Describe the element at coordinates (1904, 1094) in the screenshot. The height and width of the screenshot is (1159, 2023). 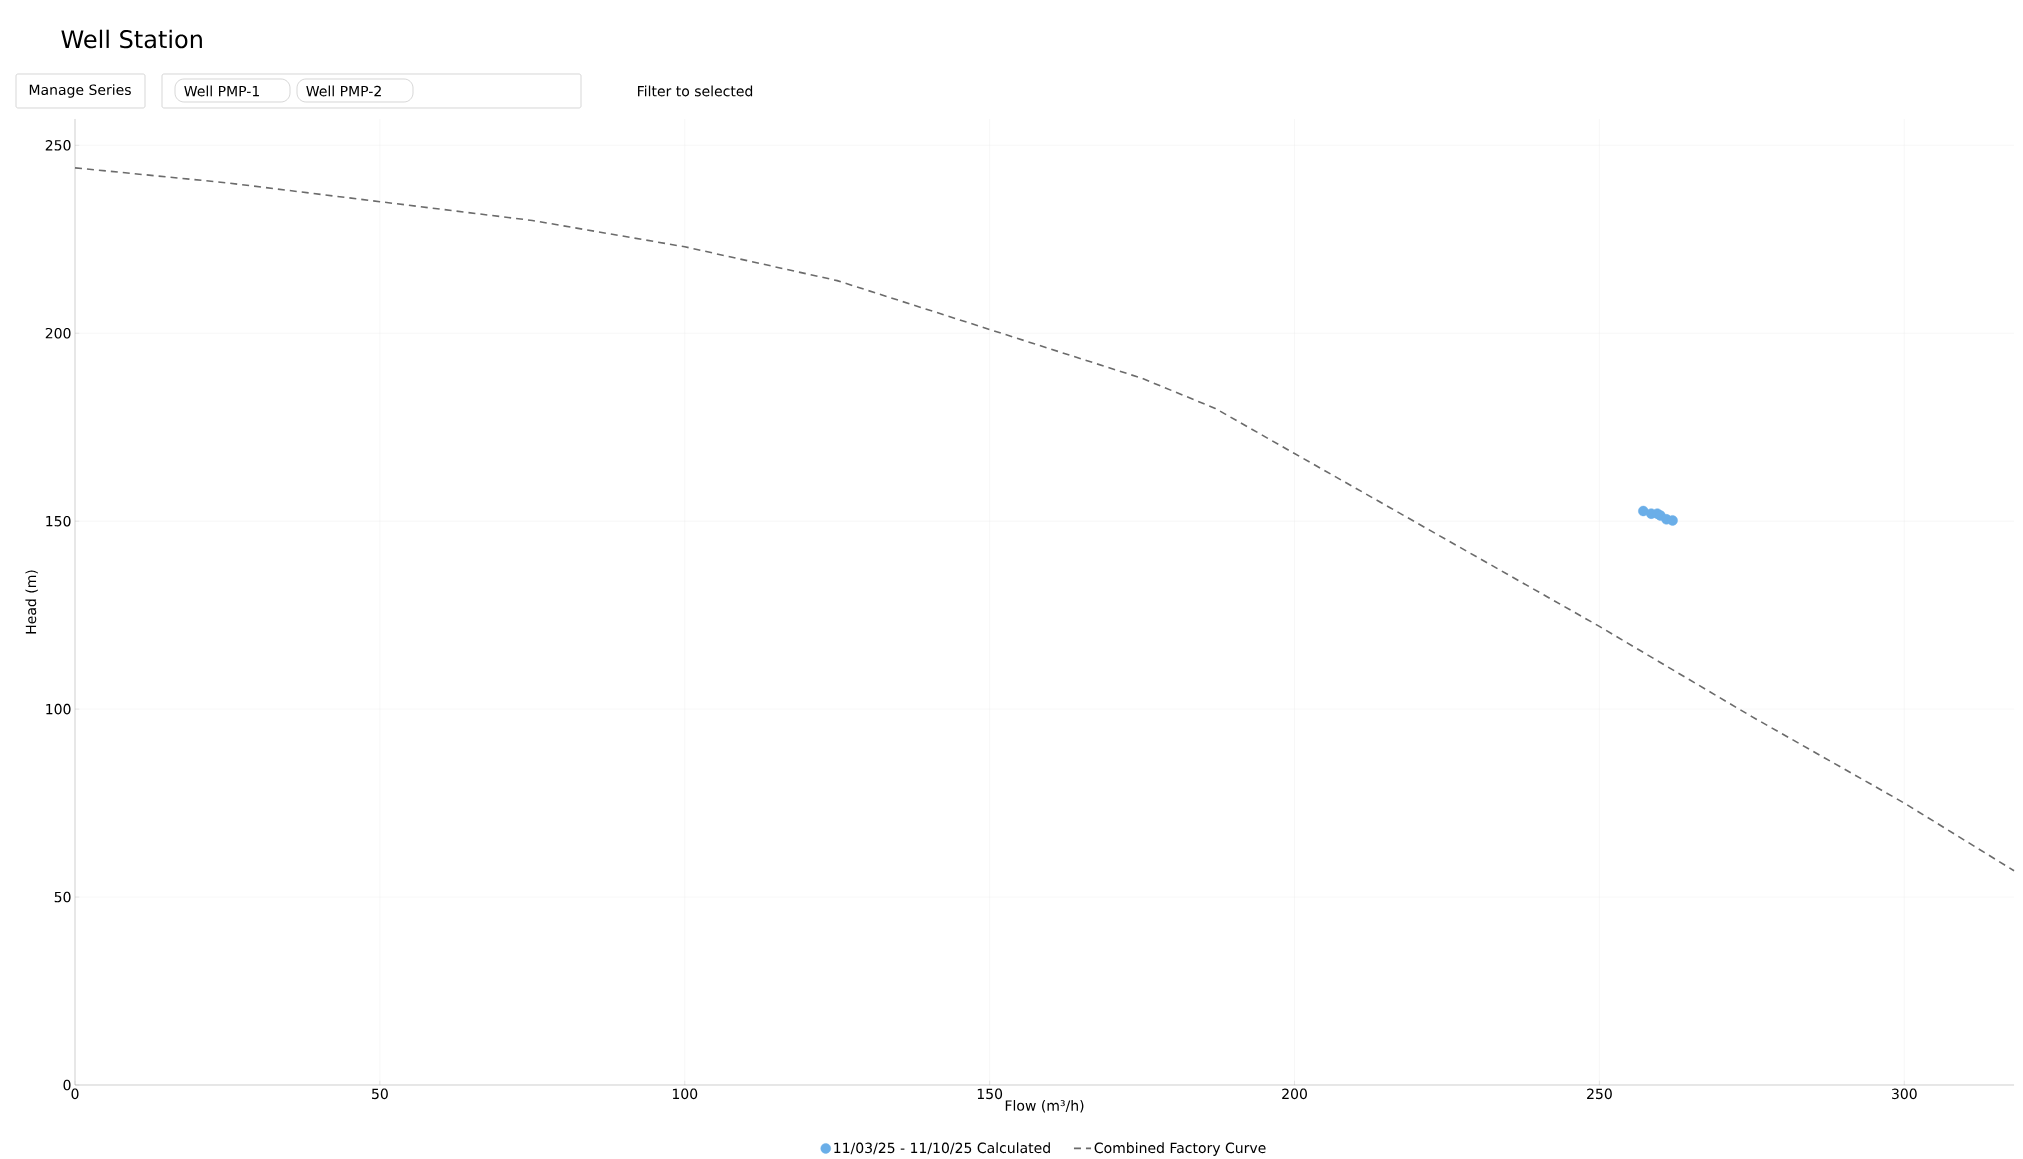
I see `x-tick-label: 300` at that location.